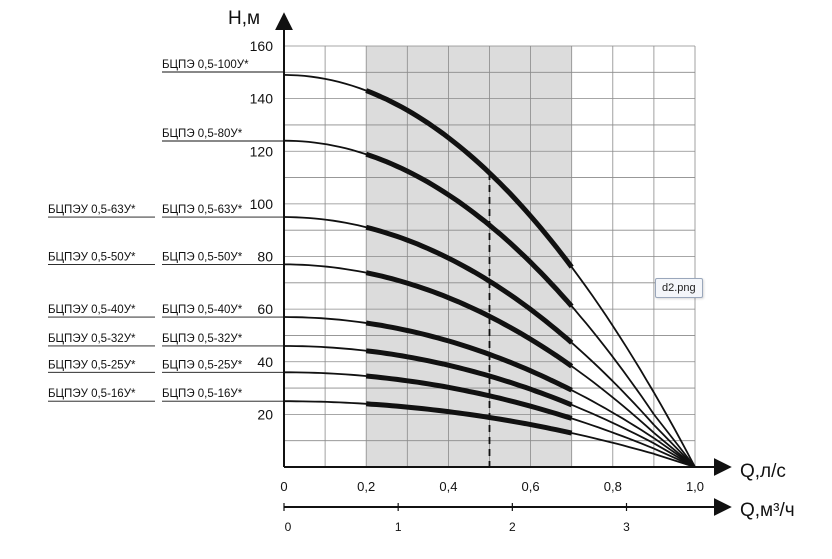 This screenshot has height=559, width=832. I want to click on y-axis-title: Н,м, so click(244, 18).